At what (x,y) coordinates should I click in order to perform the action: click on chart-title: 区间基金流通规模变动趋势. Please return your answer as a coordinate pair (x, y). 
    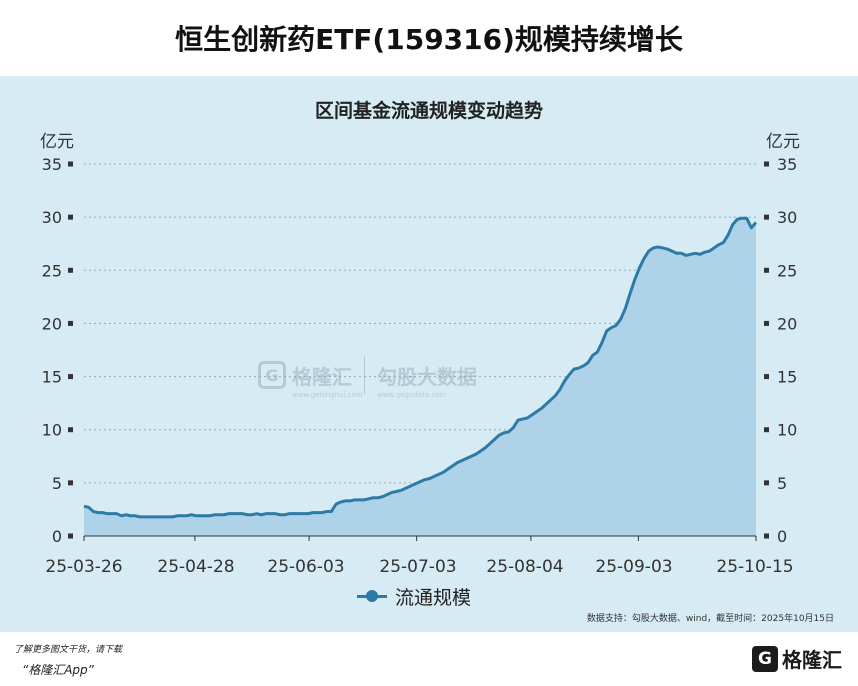
    Looking at the image, I should click on (428, 111).